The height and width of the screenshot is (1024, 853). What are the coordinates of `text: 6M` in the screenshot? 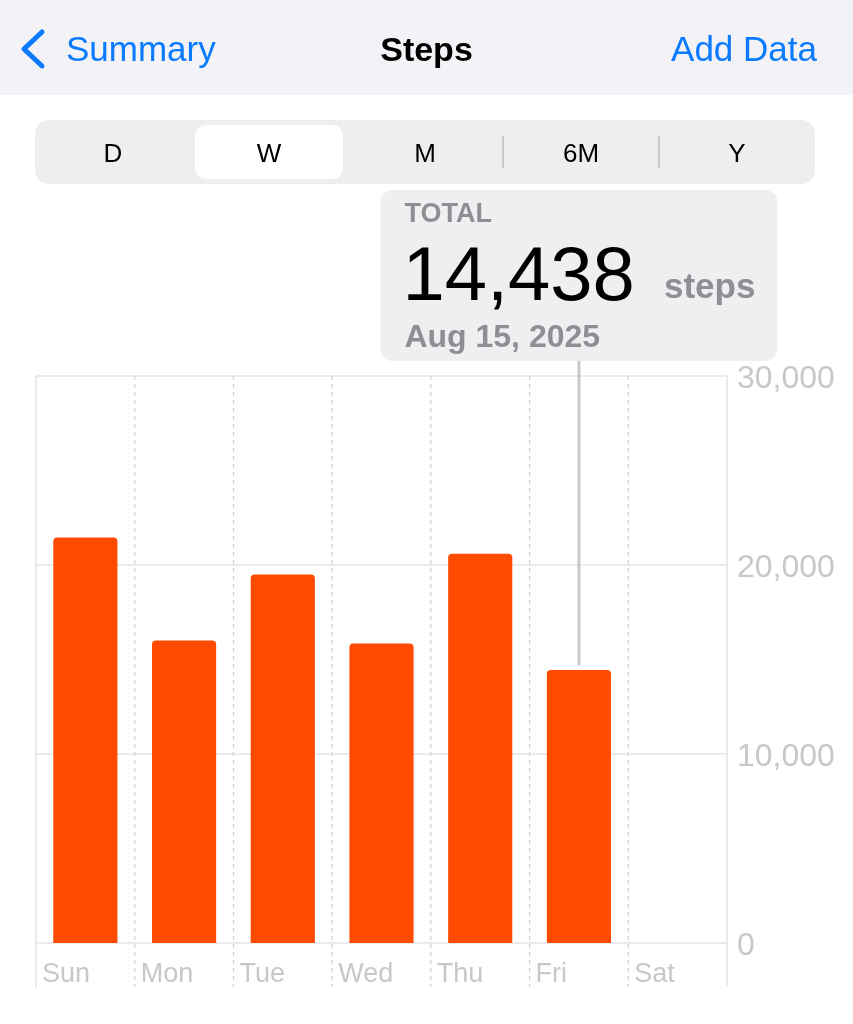 It's located at (581, 153).